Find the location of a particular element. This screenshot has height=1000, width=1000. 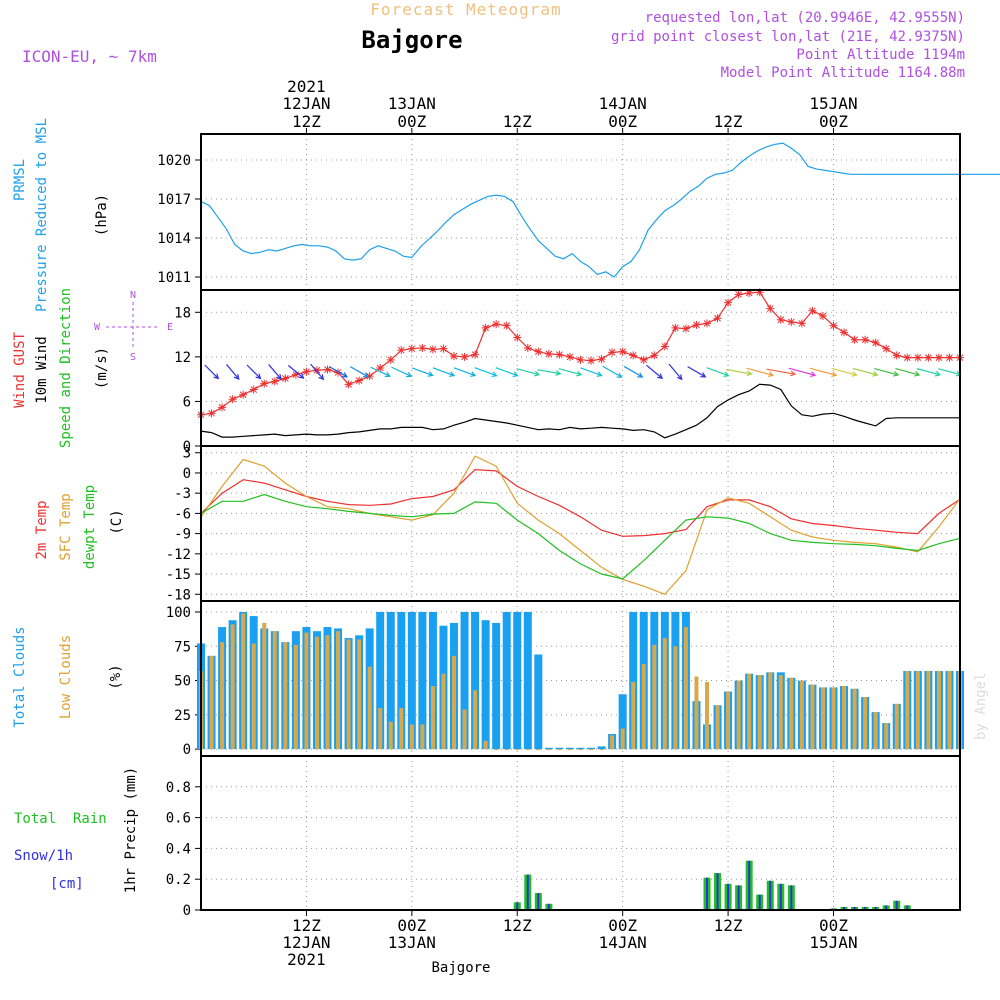

watermark: by Angel is located at coordinates (981, 706).